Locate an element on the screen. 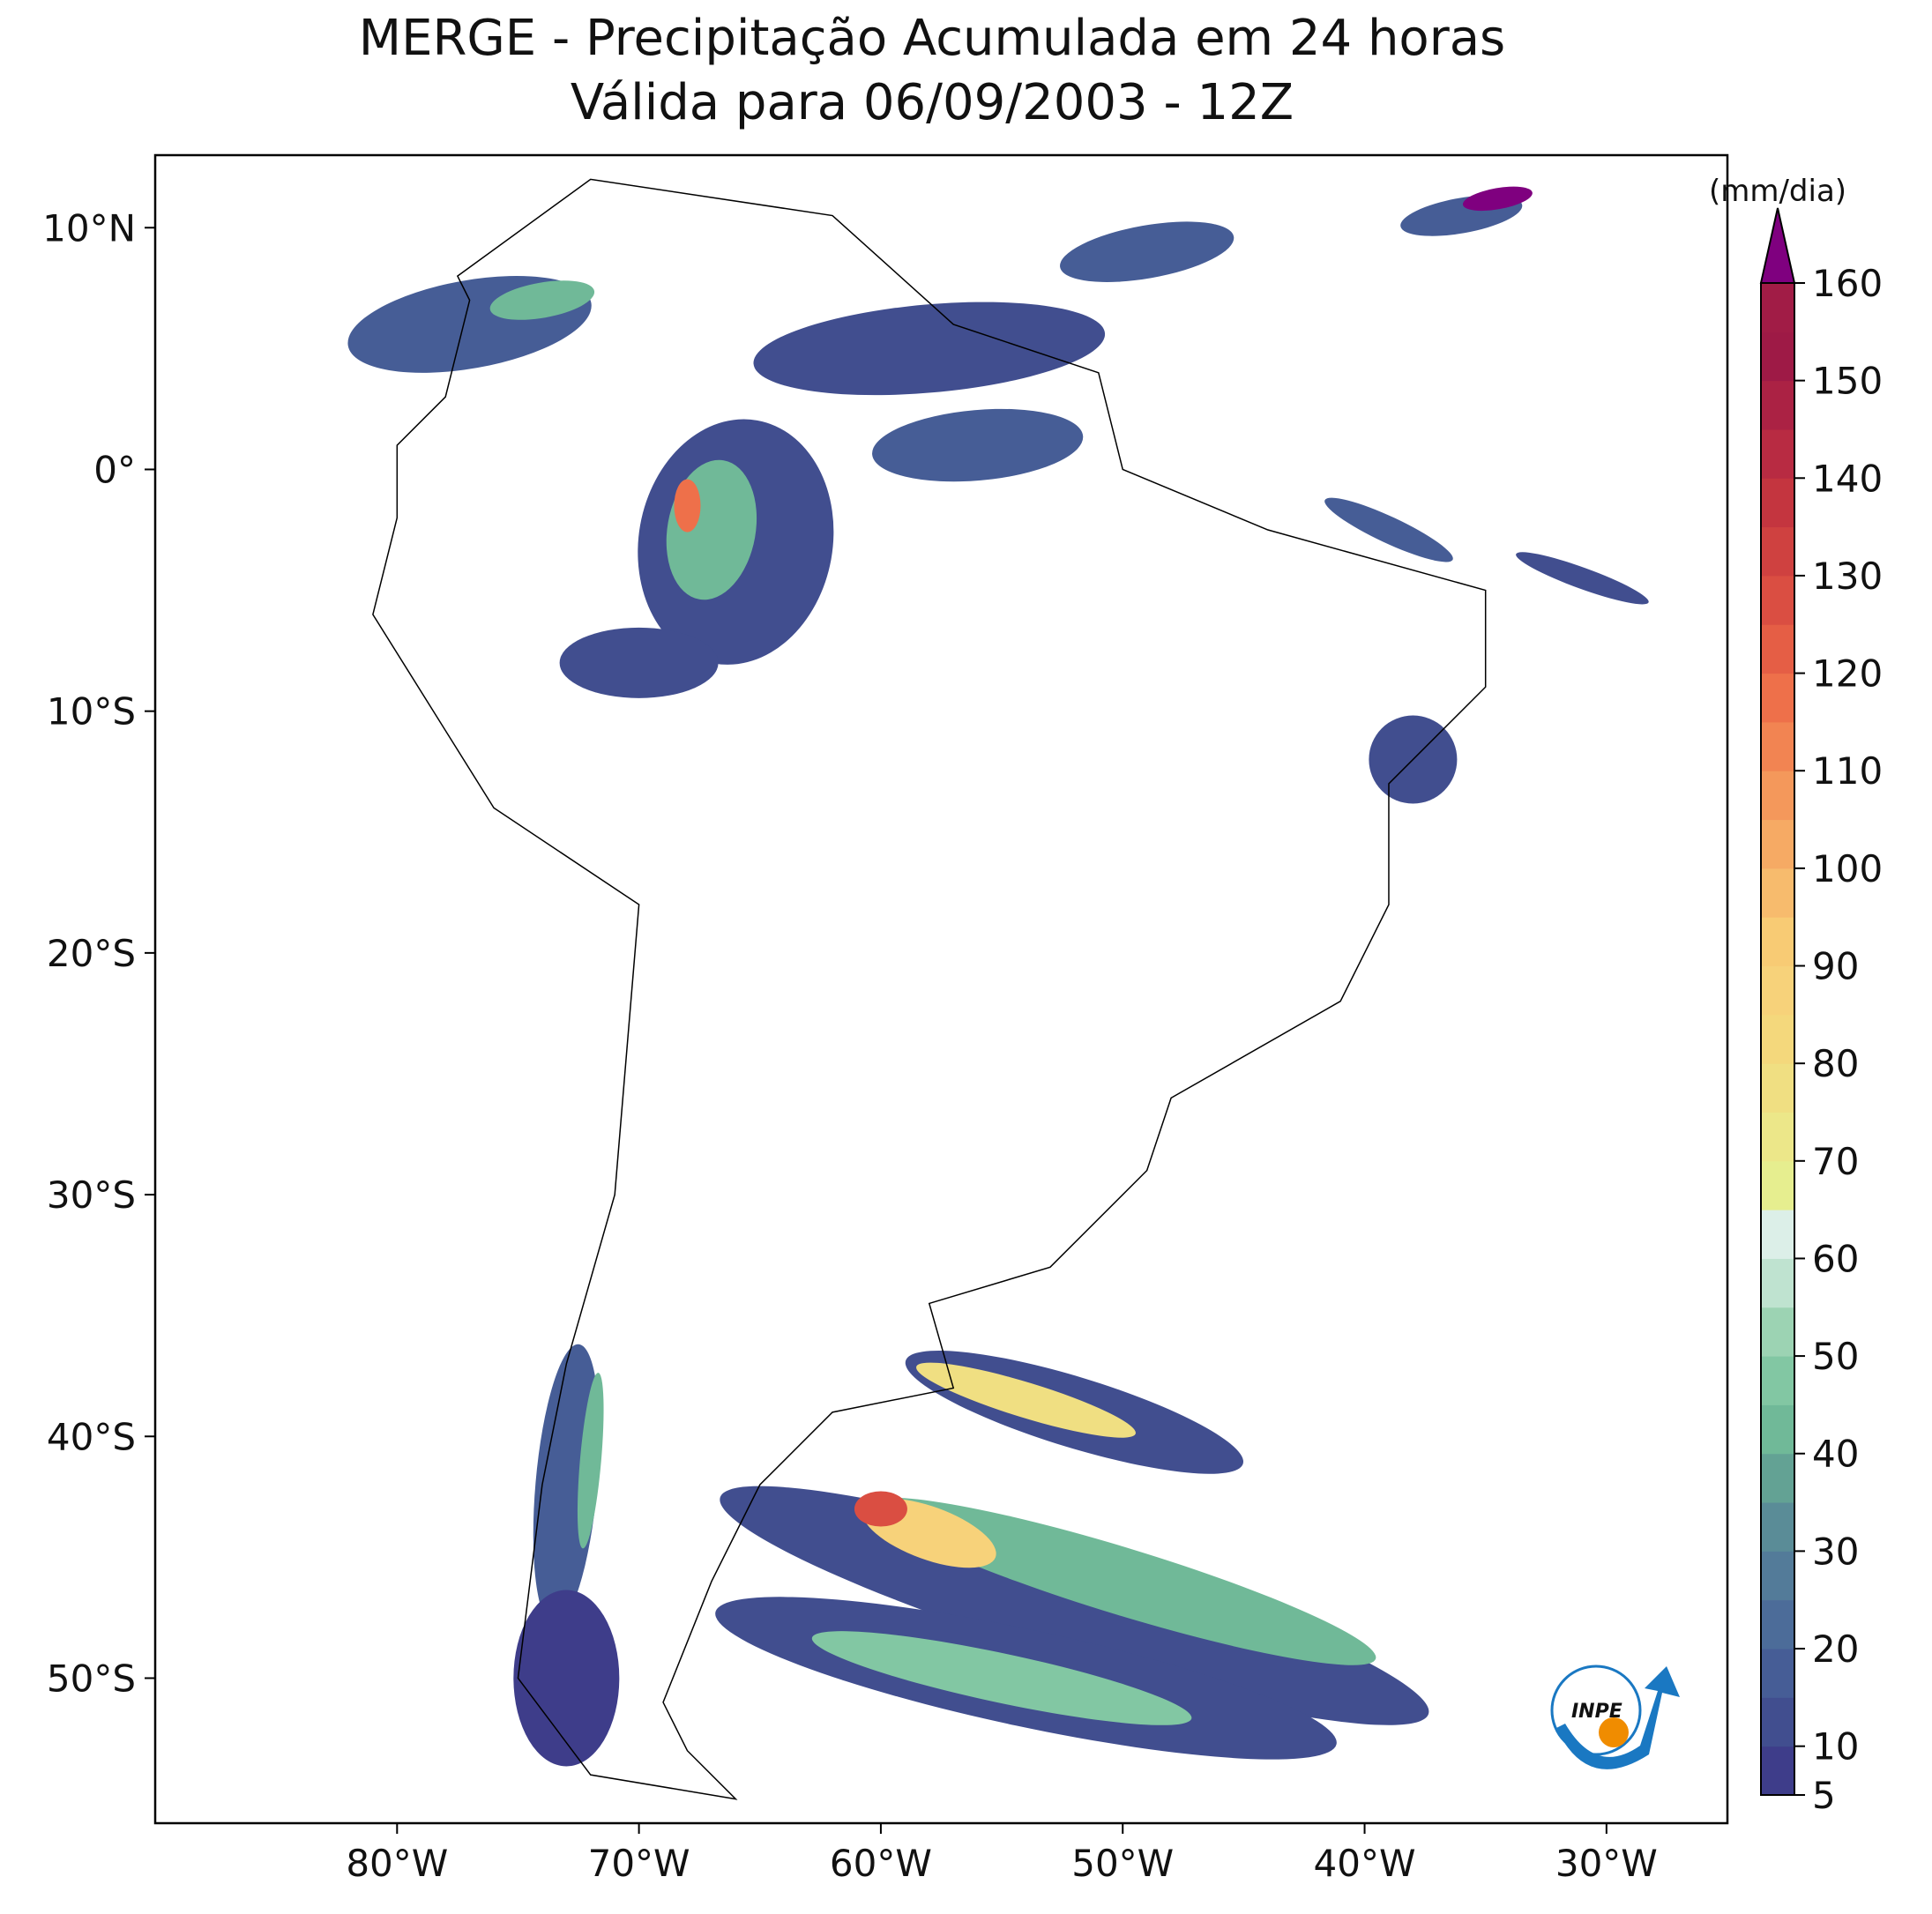 This screenshot has height=1914, width=1932. colorbar-unit: (mm/dia) is located at coordinates (1777, 191).